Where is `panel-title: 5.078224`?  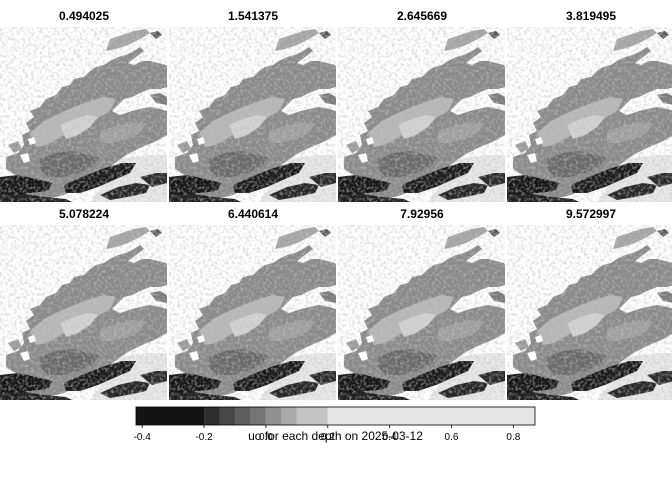
panel-title: 5.078224 is located at coordinates (84, 214).